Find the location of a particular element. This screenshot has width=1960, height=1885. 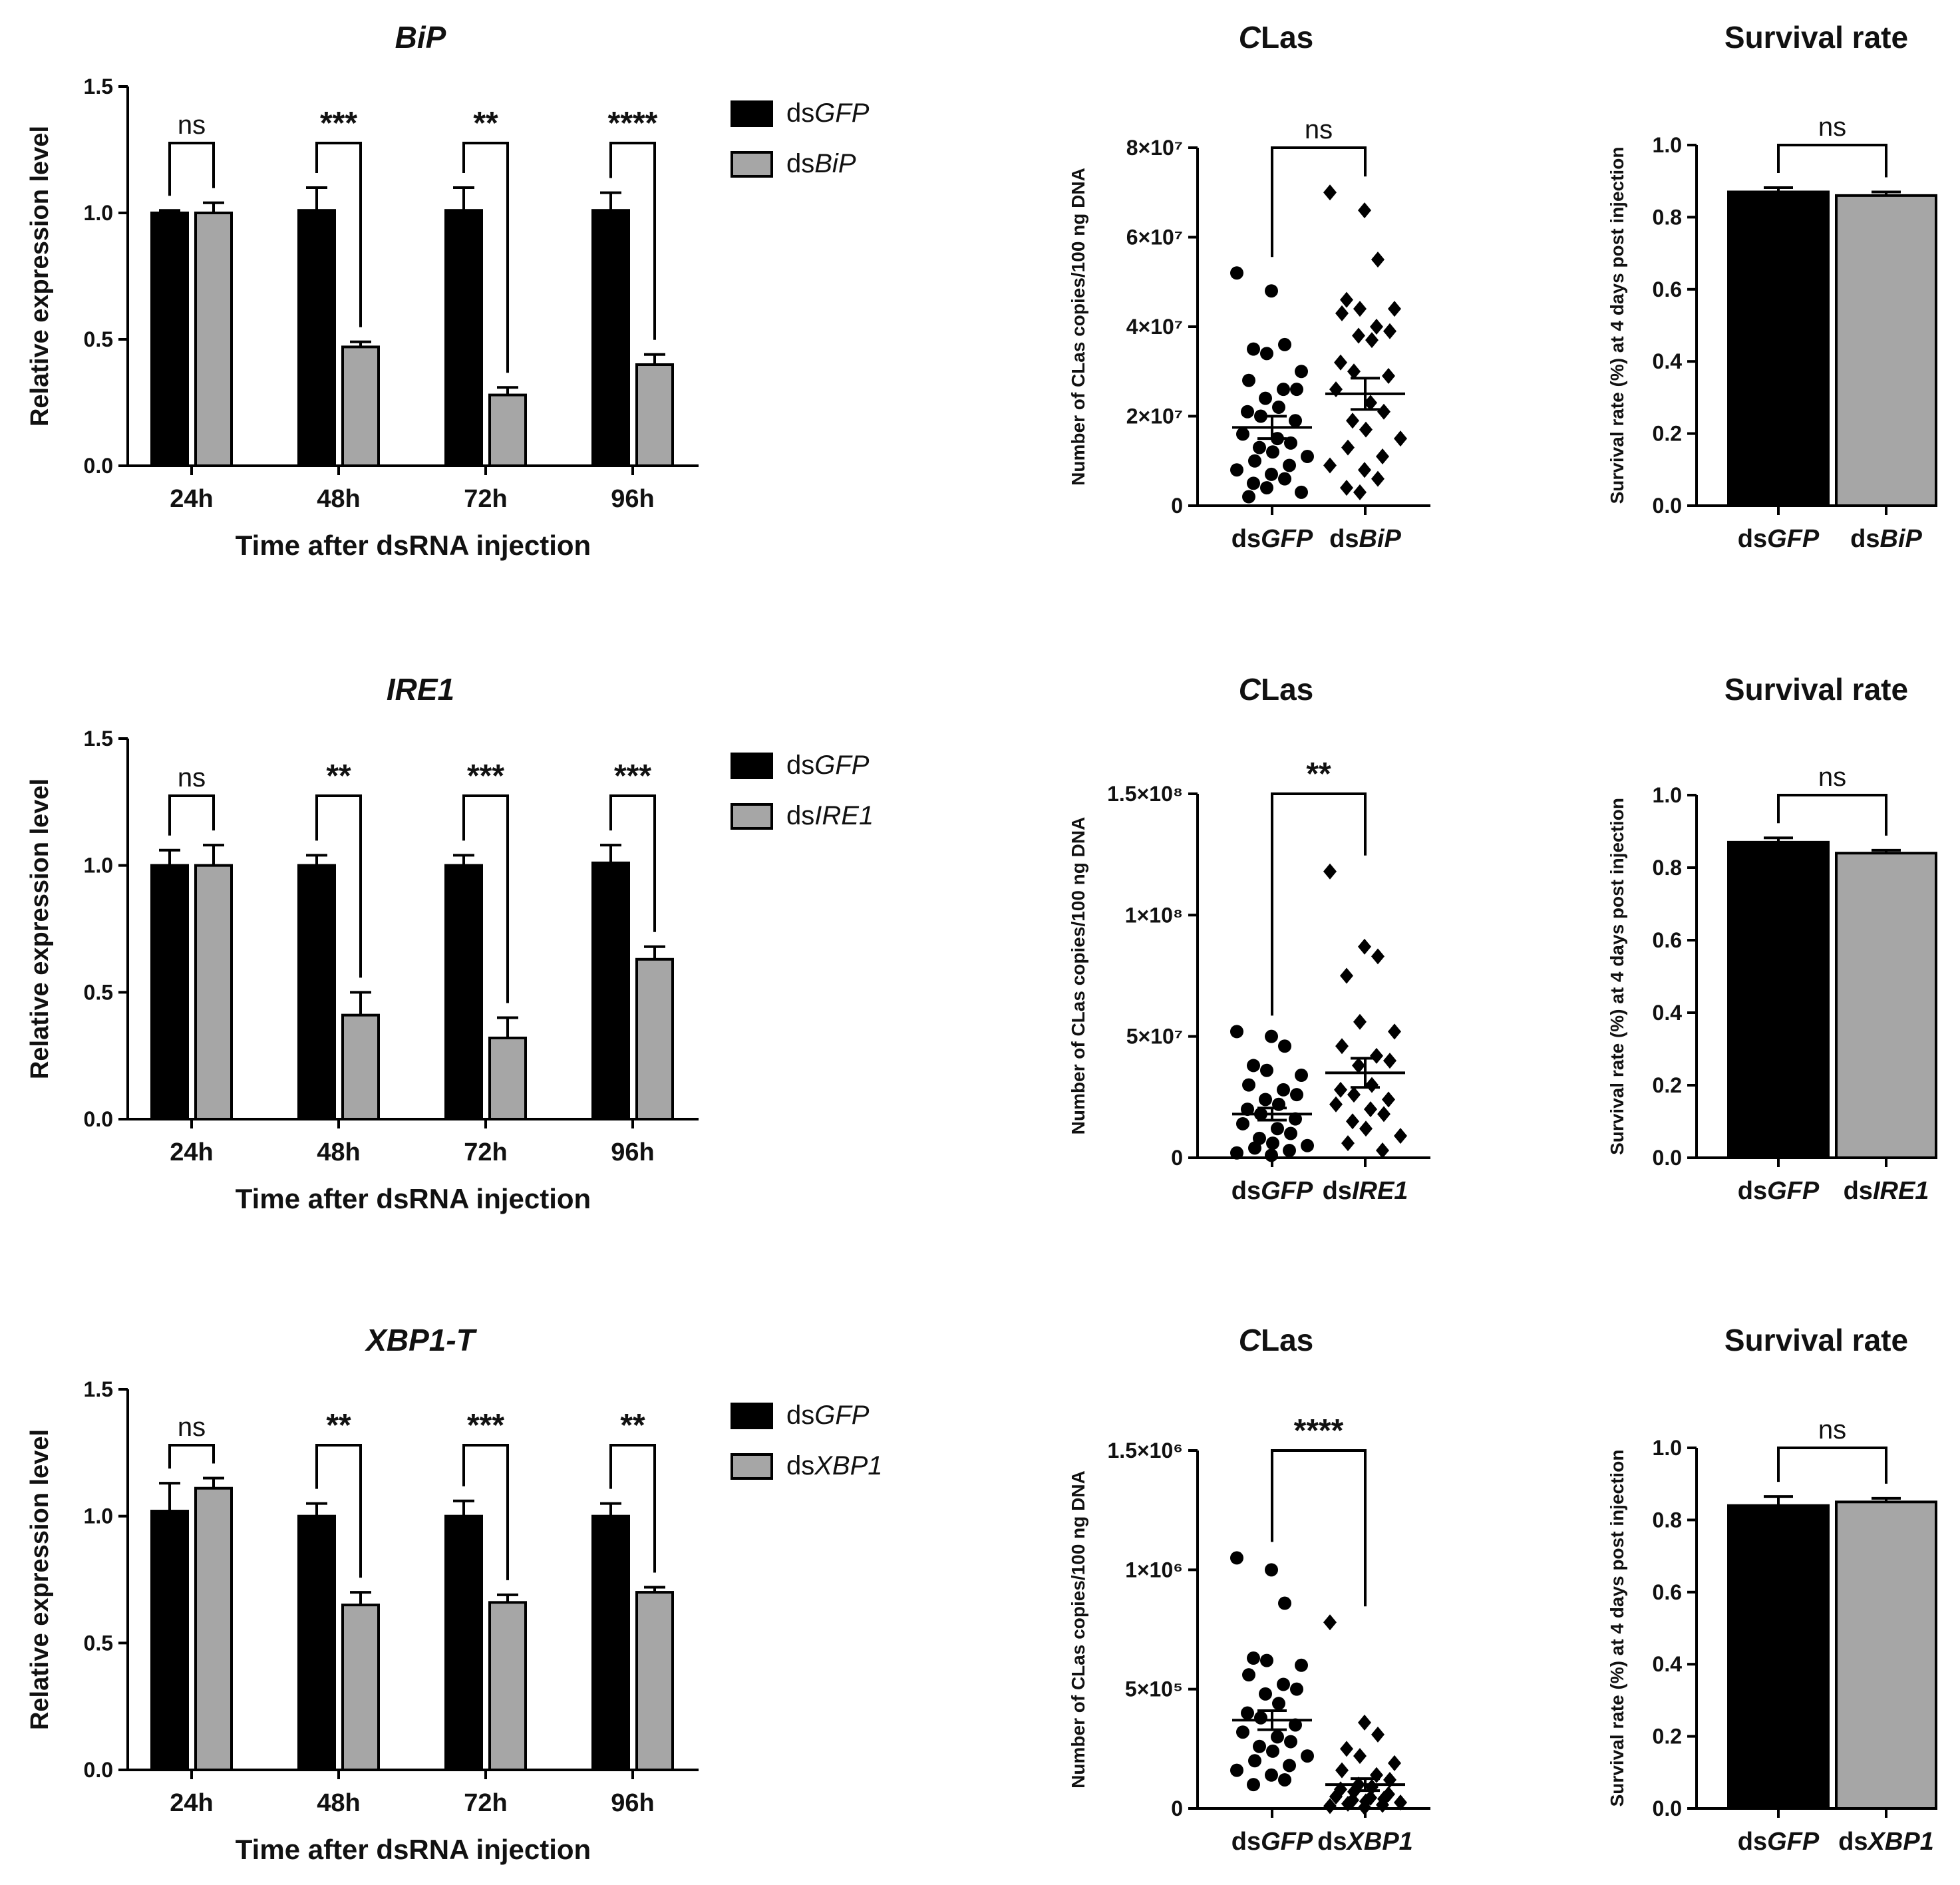

bar-24h-series1 is located at coordinates (213, 339).